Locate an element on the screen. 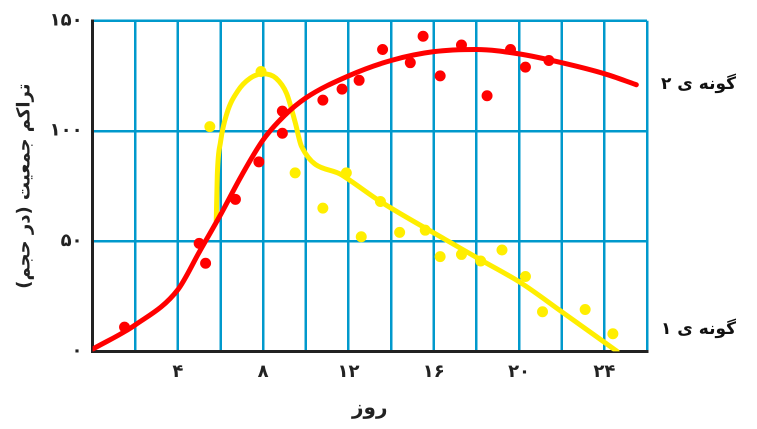 The width and height of the screenshot is (757, 429). y-tick-label: ۰ is located at coordinates (77, 351).